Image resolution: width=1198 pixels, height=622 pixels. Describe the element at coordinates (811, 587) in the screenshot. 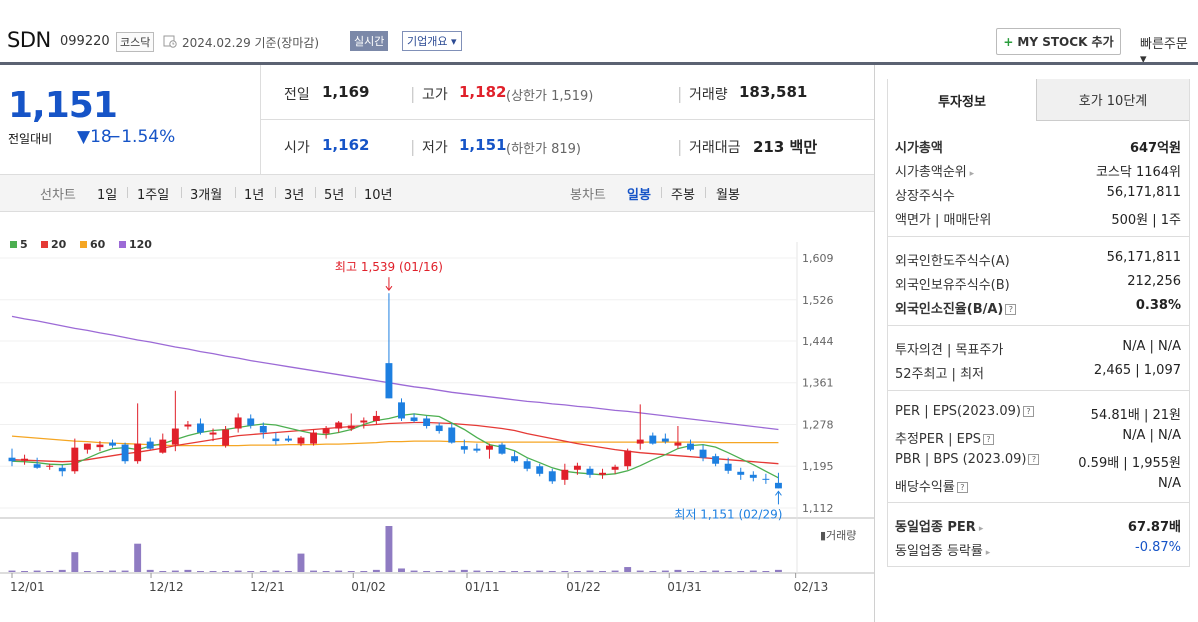

I see `x-tick-label: 02/13` at that location.